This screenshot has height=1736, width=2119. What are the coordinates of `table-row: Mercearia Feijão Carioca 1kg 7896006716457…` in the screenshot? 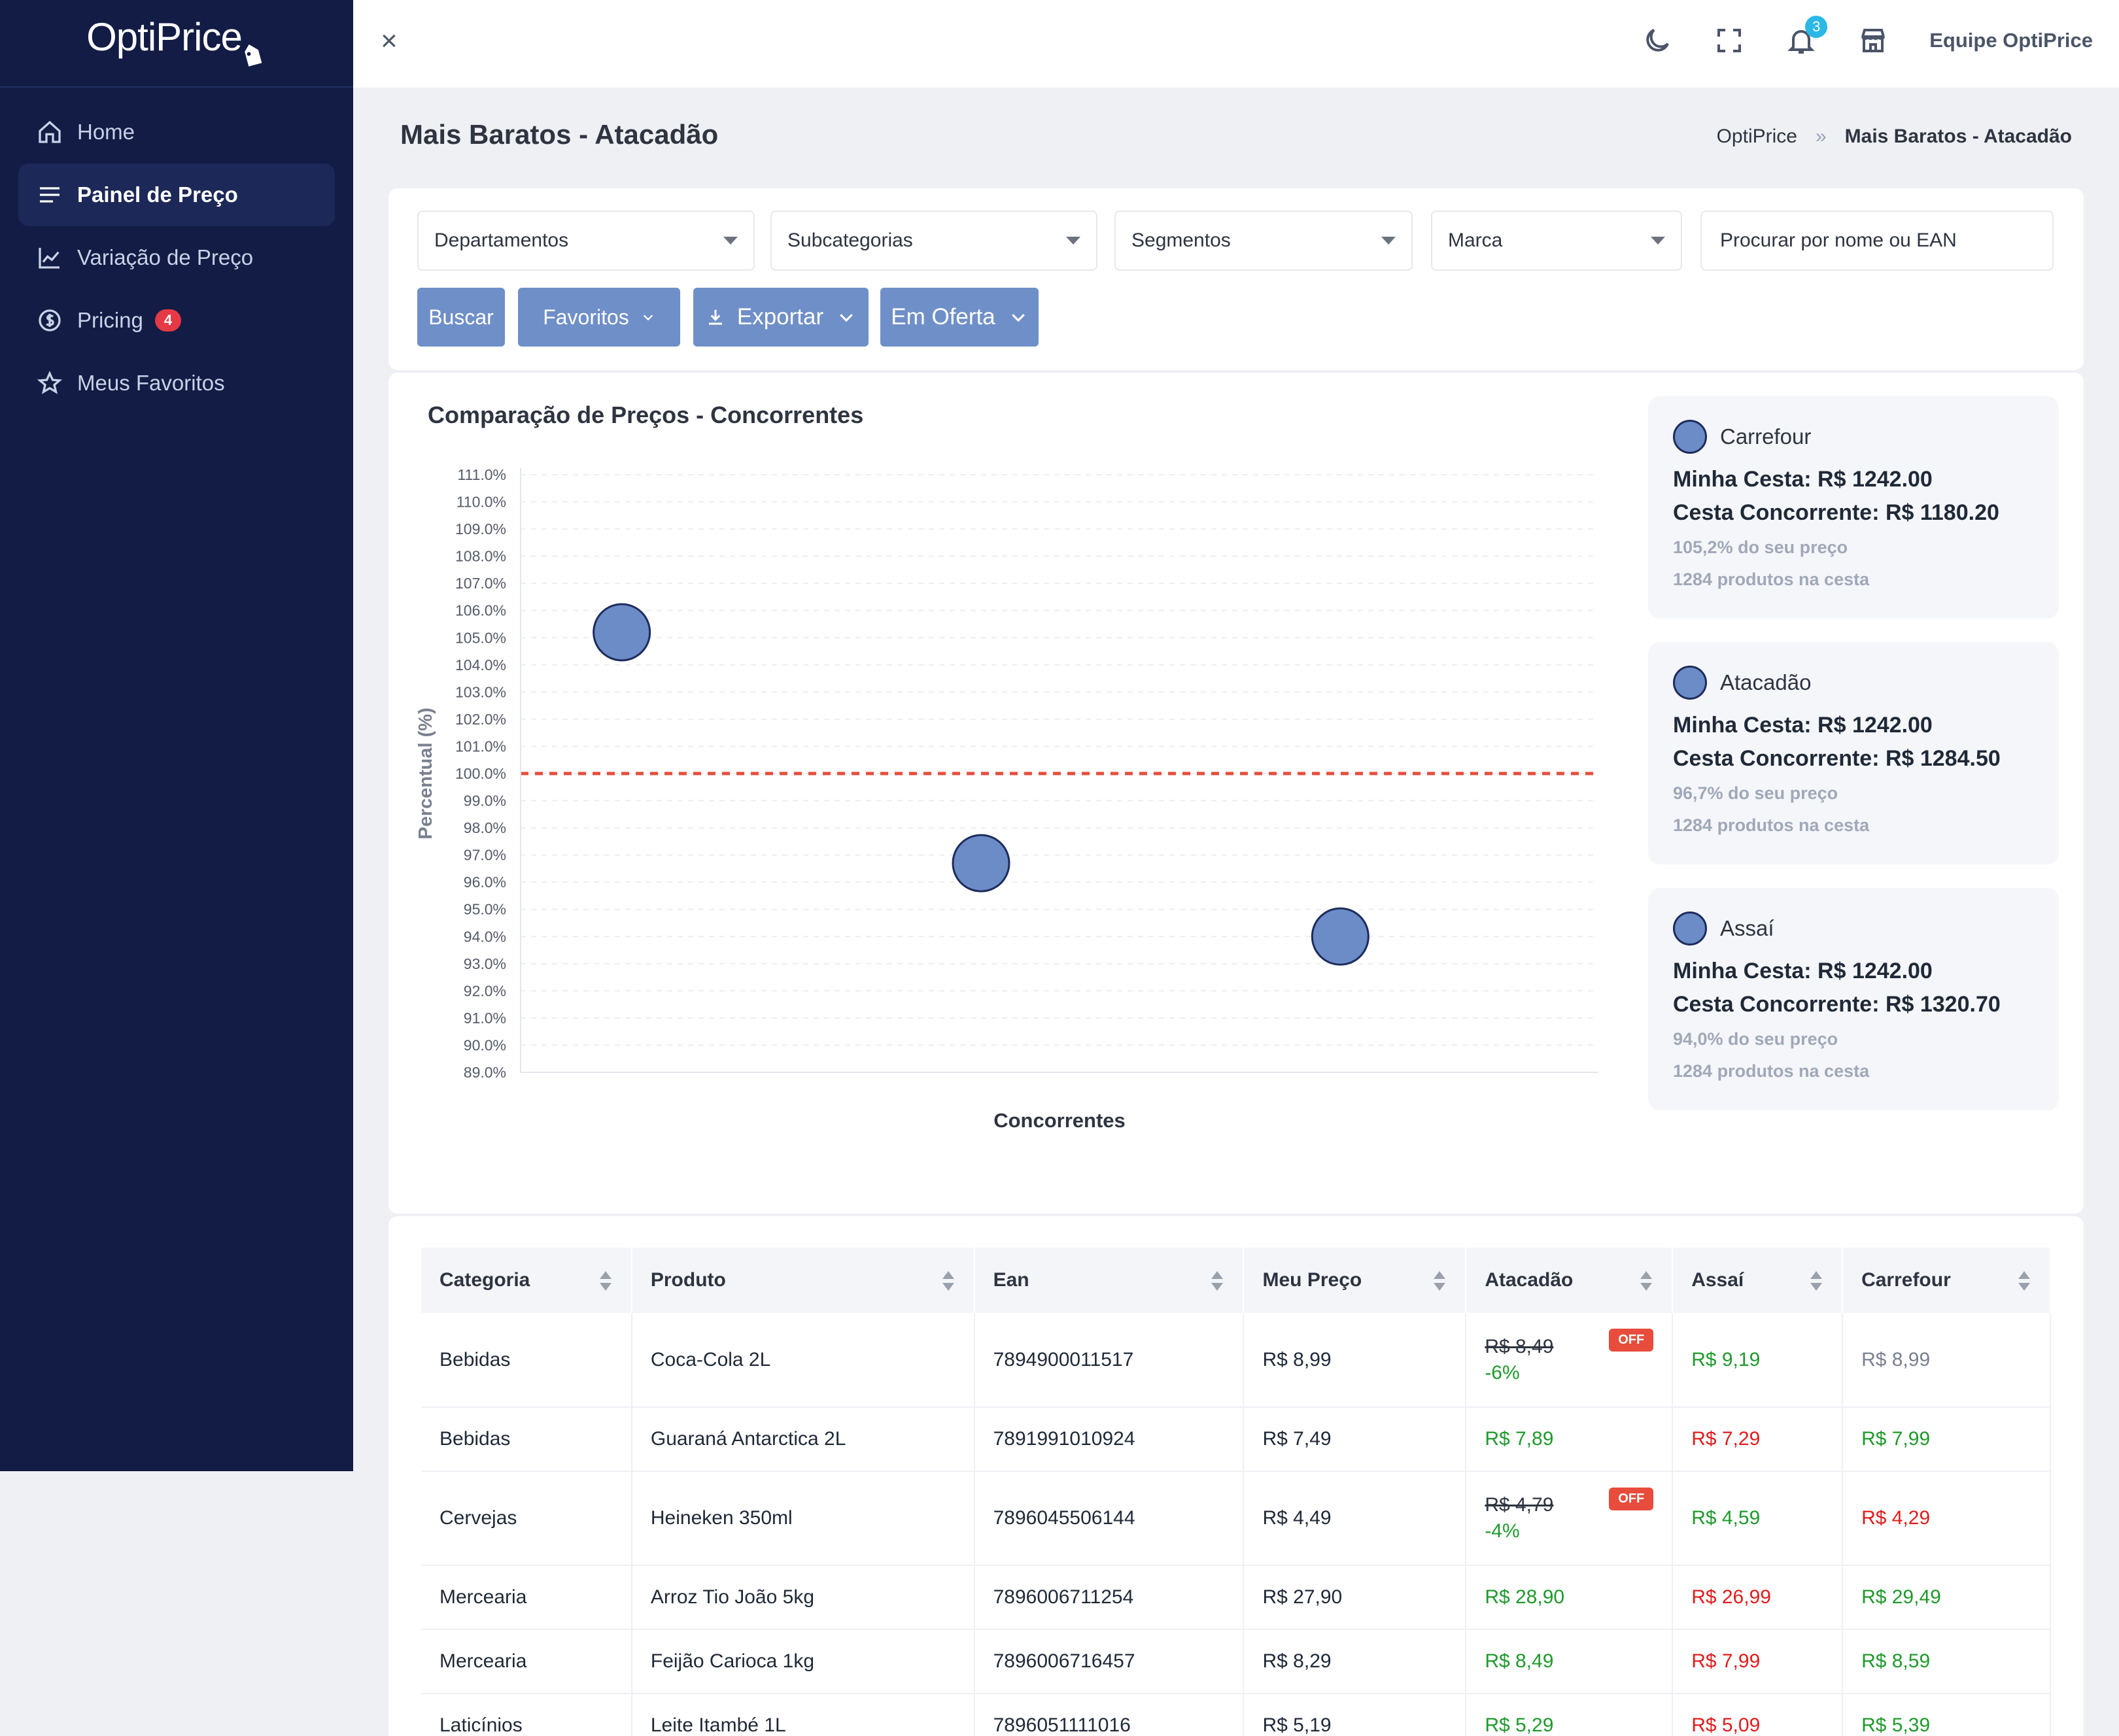 It's located at (1236, 1662).